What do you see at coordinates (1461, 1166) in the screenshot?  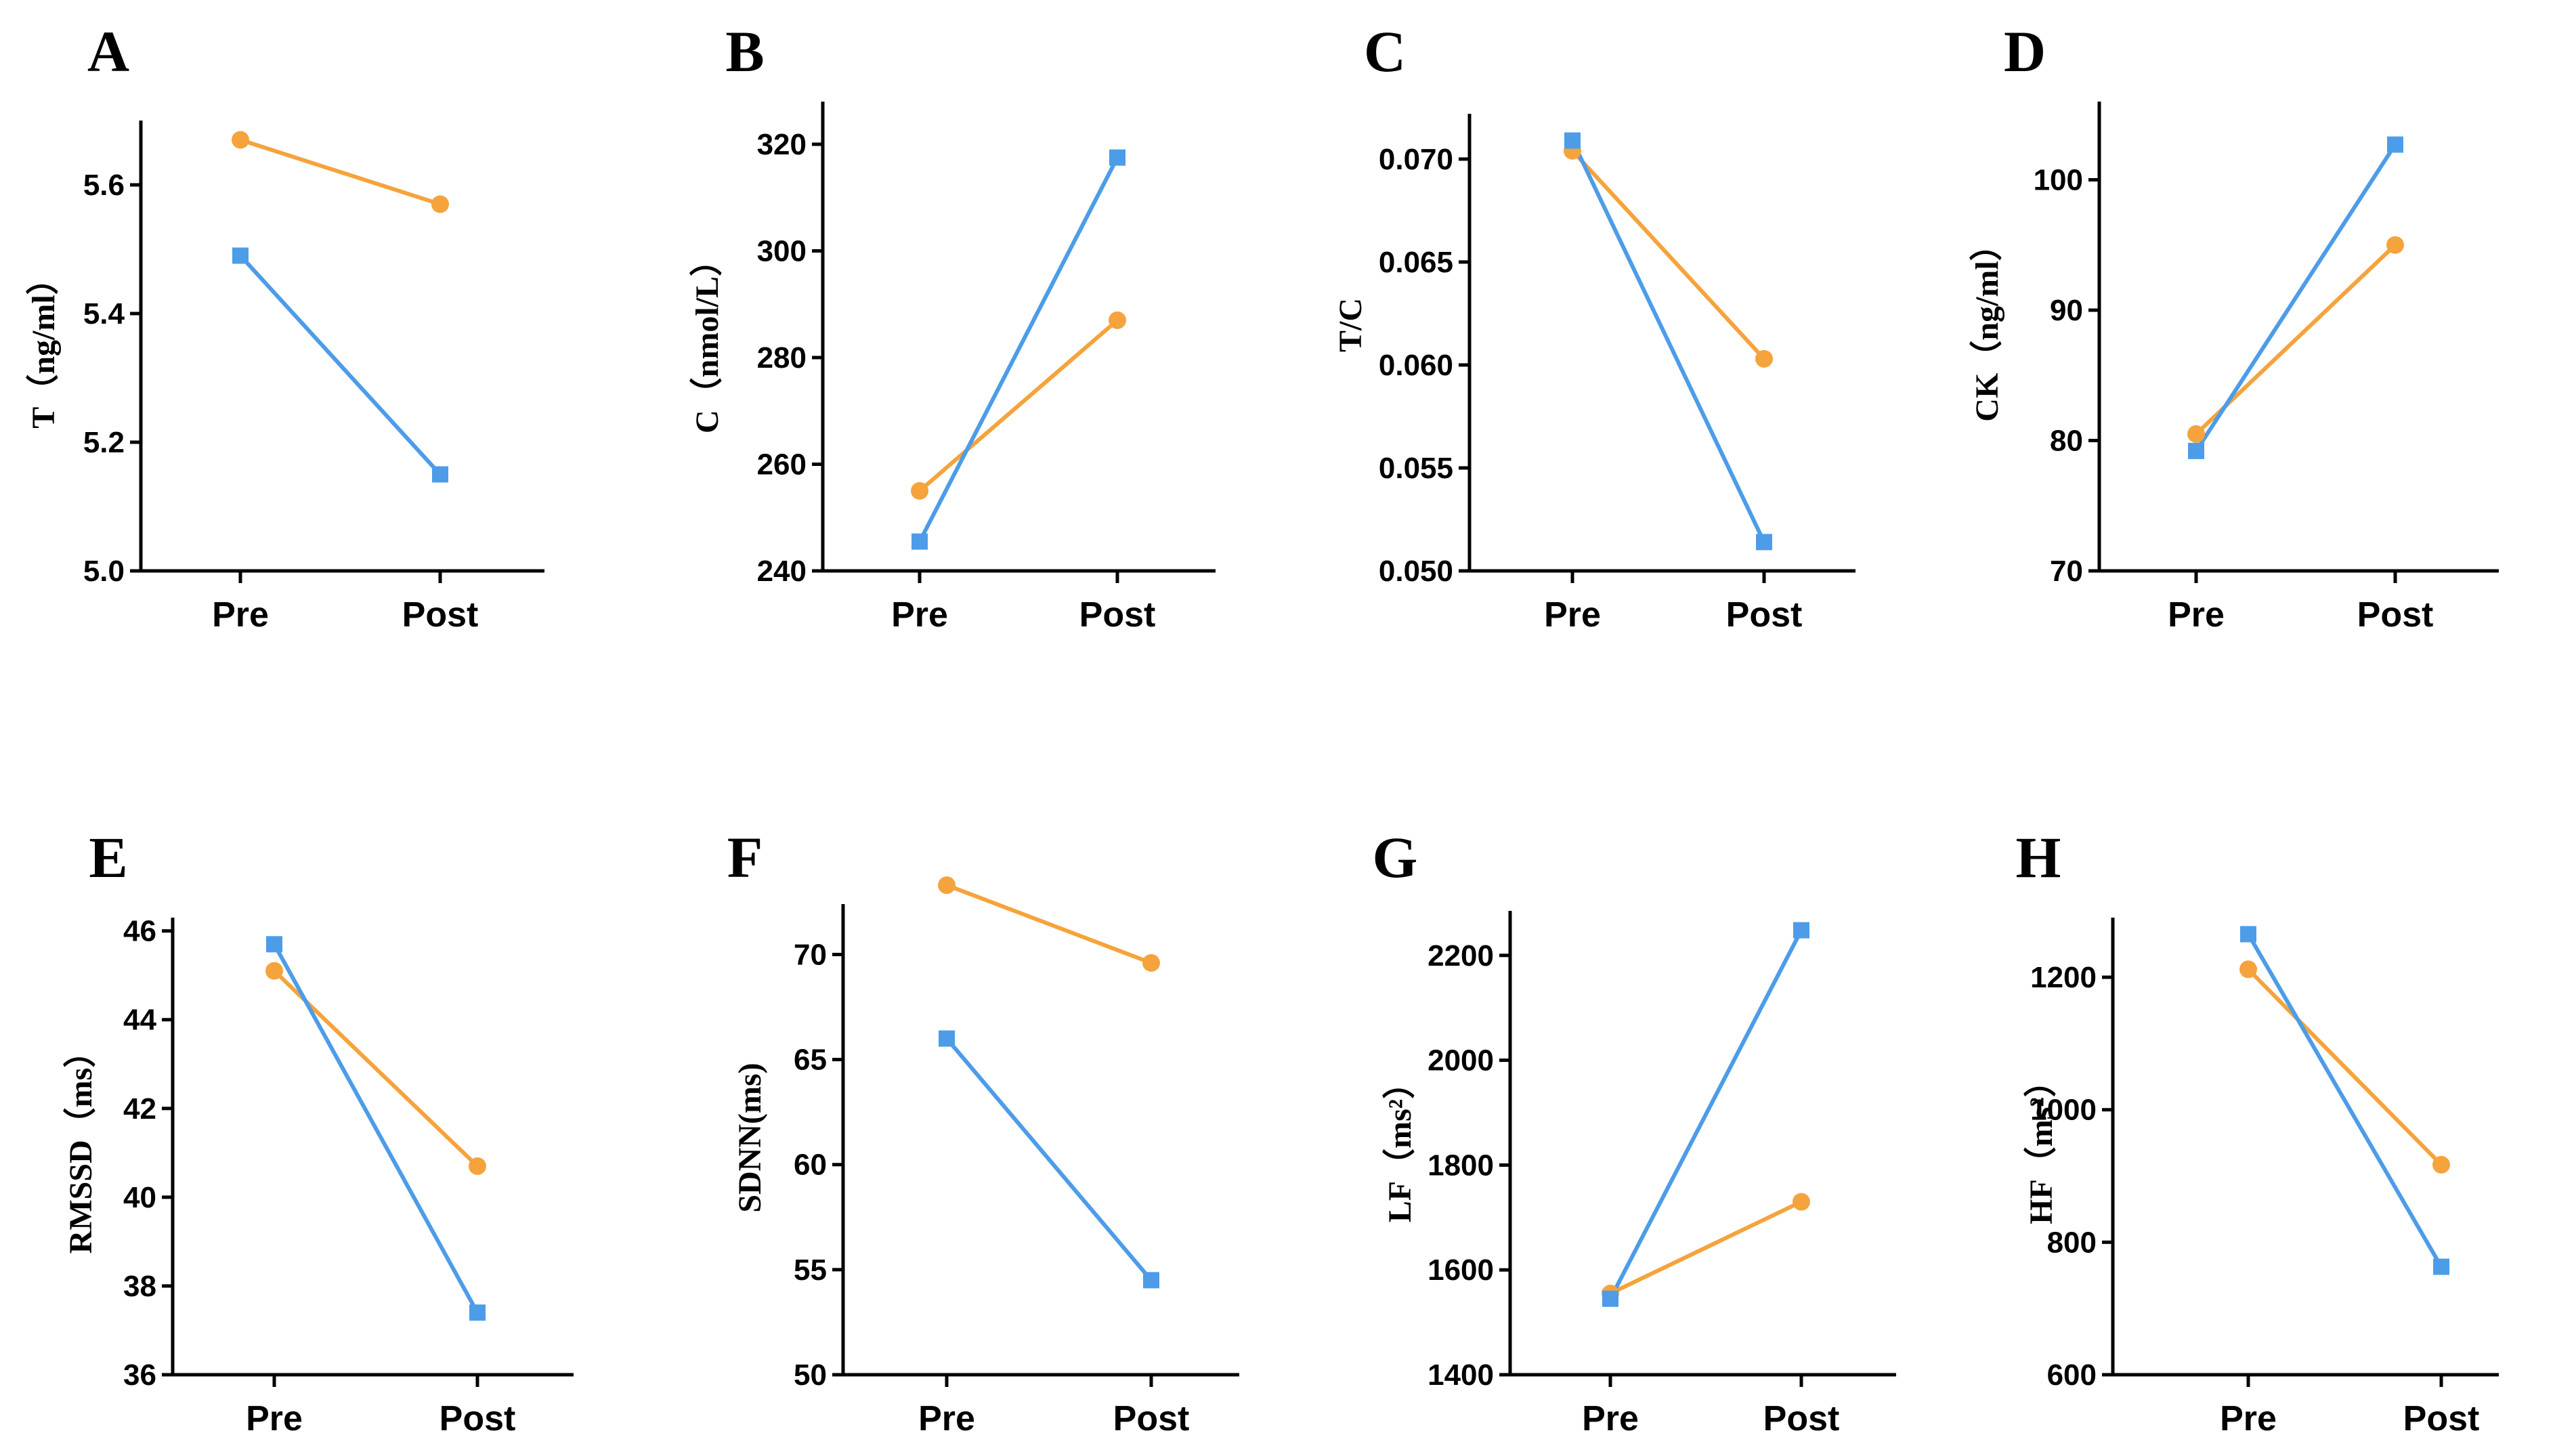 I see `y-tick-label: 1800` at bounding box center [1461, 1166].